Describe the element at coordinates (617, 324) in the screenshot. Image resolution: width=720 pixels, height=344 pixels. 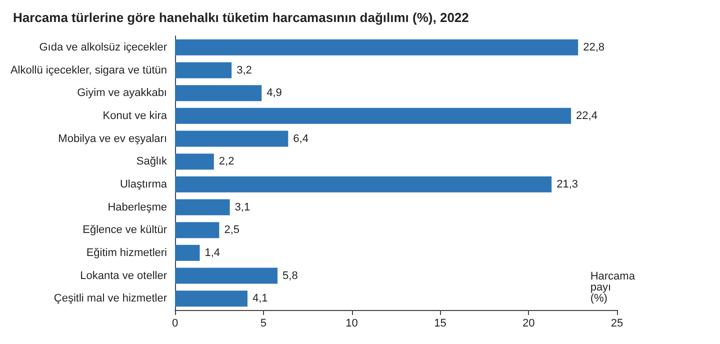
I see `x-tick-label: 25` at that location.